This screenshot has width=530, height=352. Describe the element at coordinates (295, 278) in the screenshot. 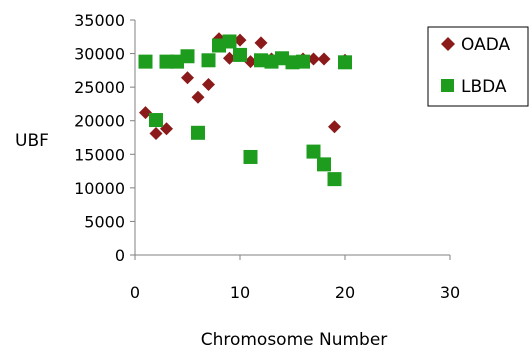

I see `x-axis-ticks: 0 10 20 30` at that location.